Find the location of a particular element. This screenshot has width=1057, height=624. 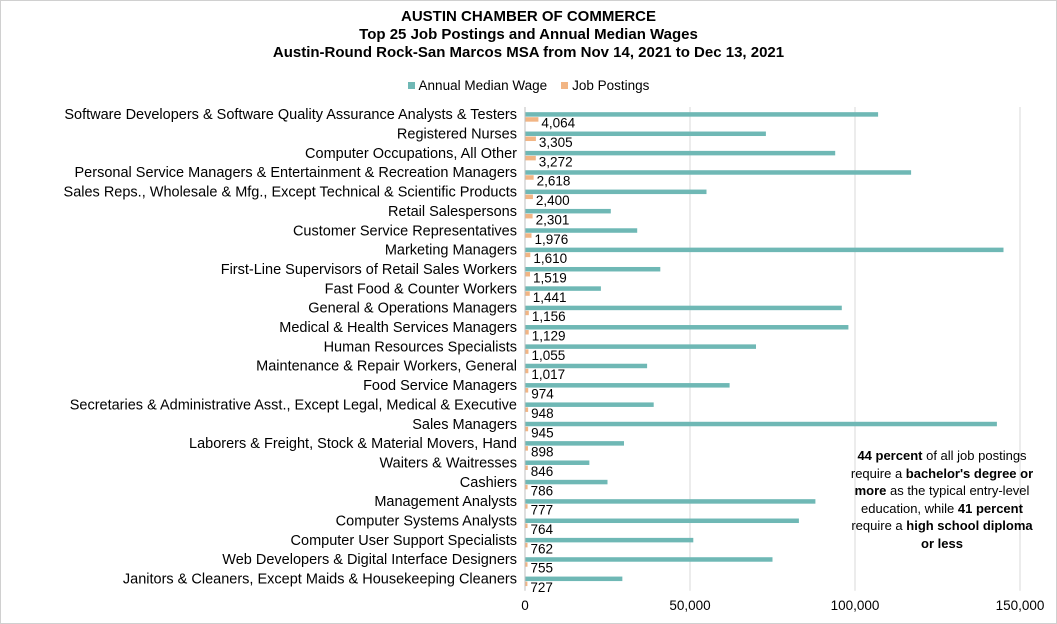

legend-item-wage: Annual Median Wage is located at coordinates (477, 85).